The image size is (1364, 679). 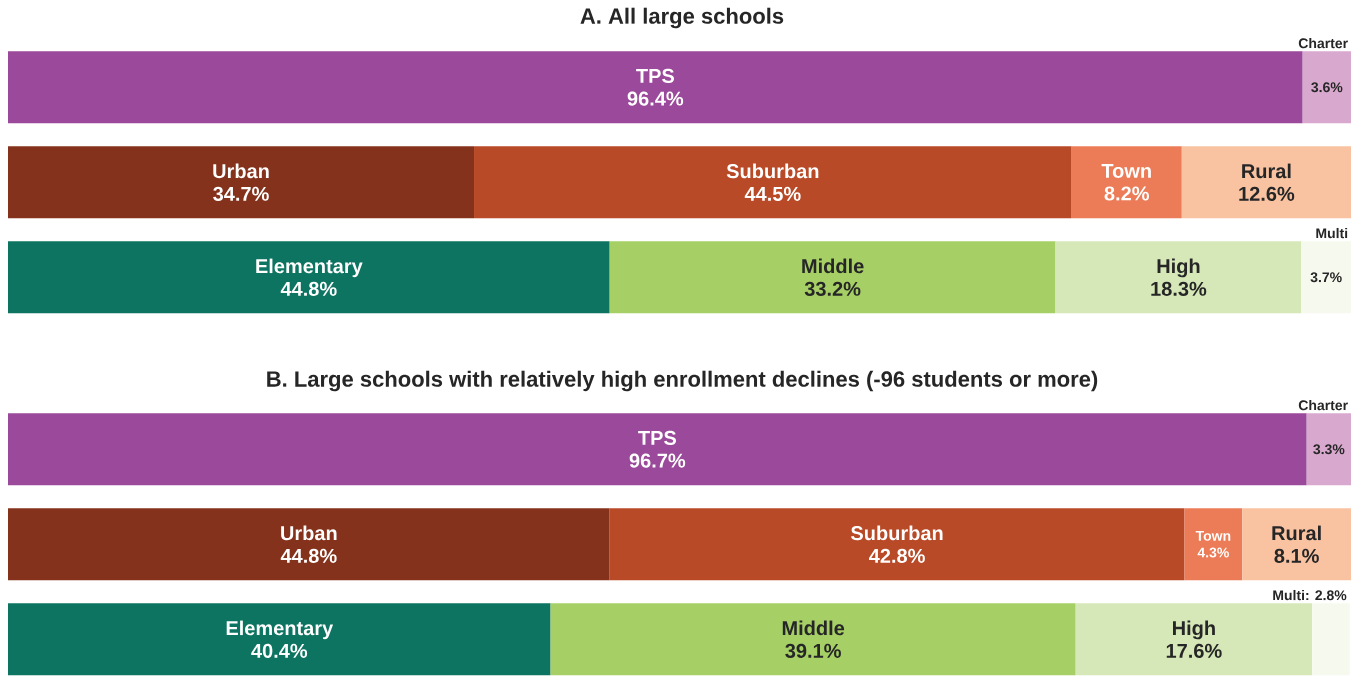 What do you see at coordinates (1329, 449) in the screenshot?
I see `data-label: 3.3%` at bounding box center [1329, 449].